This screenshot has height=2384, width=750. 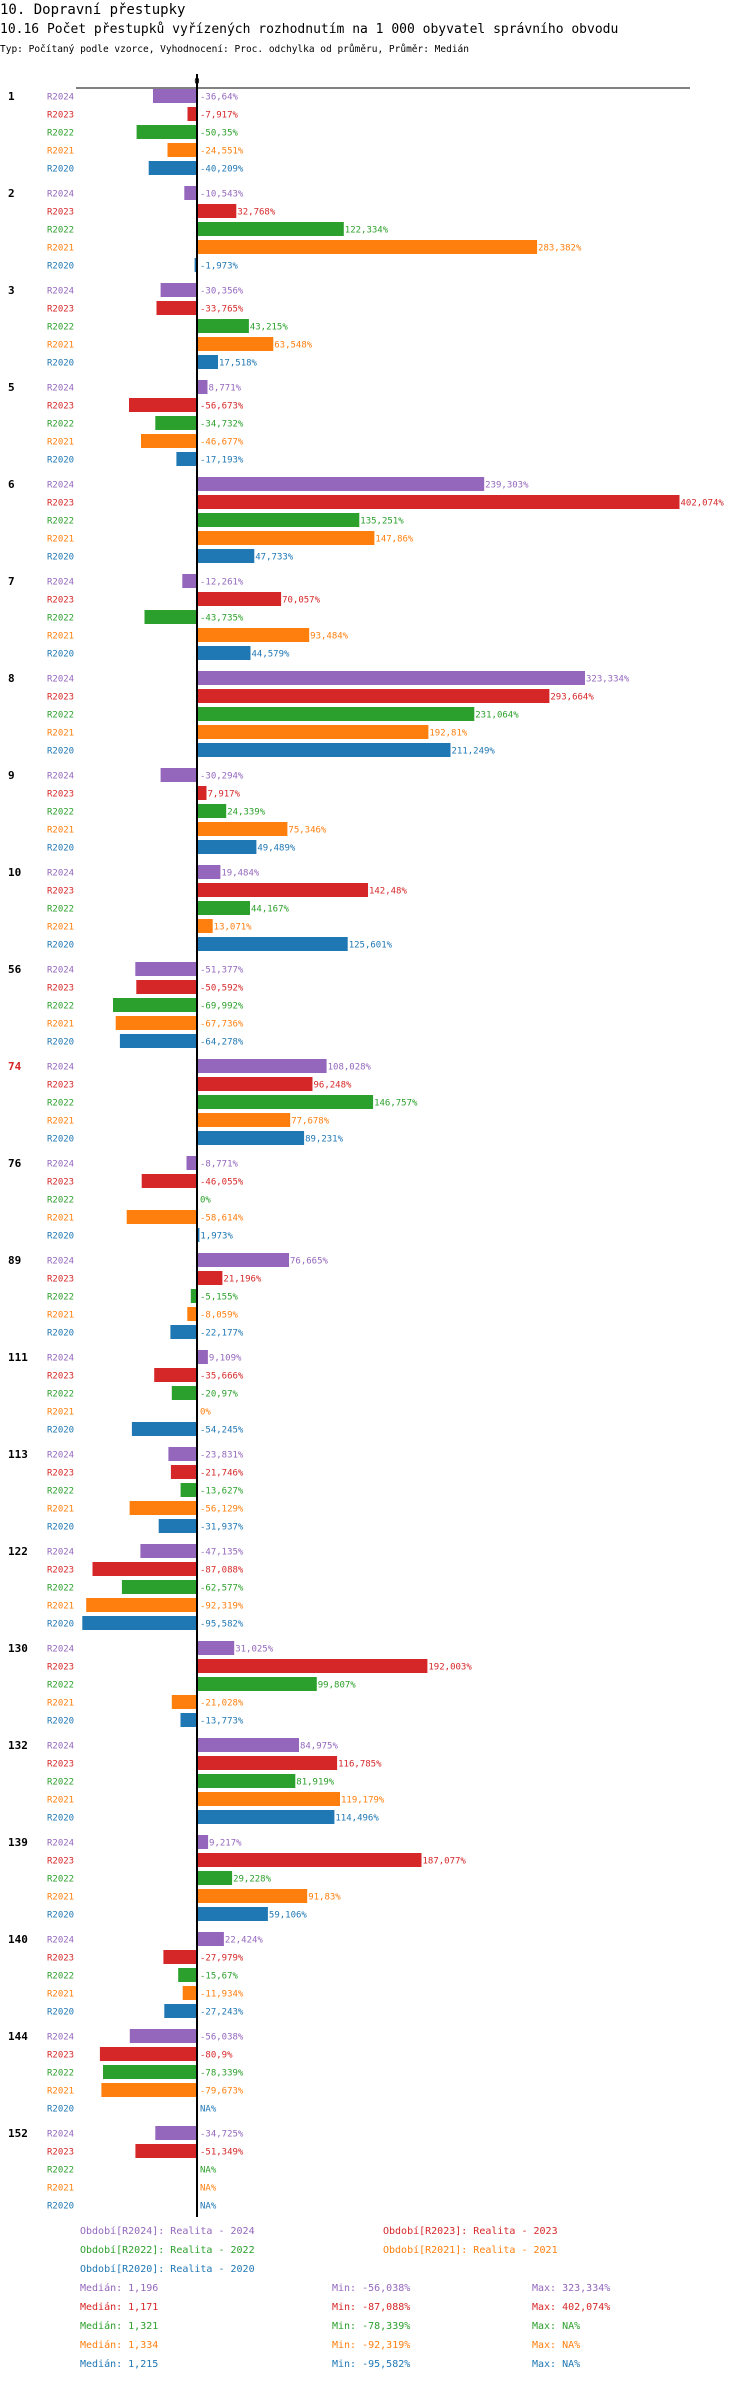 I want to click on data-label: 0%, so click(x=205, y=1201).